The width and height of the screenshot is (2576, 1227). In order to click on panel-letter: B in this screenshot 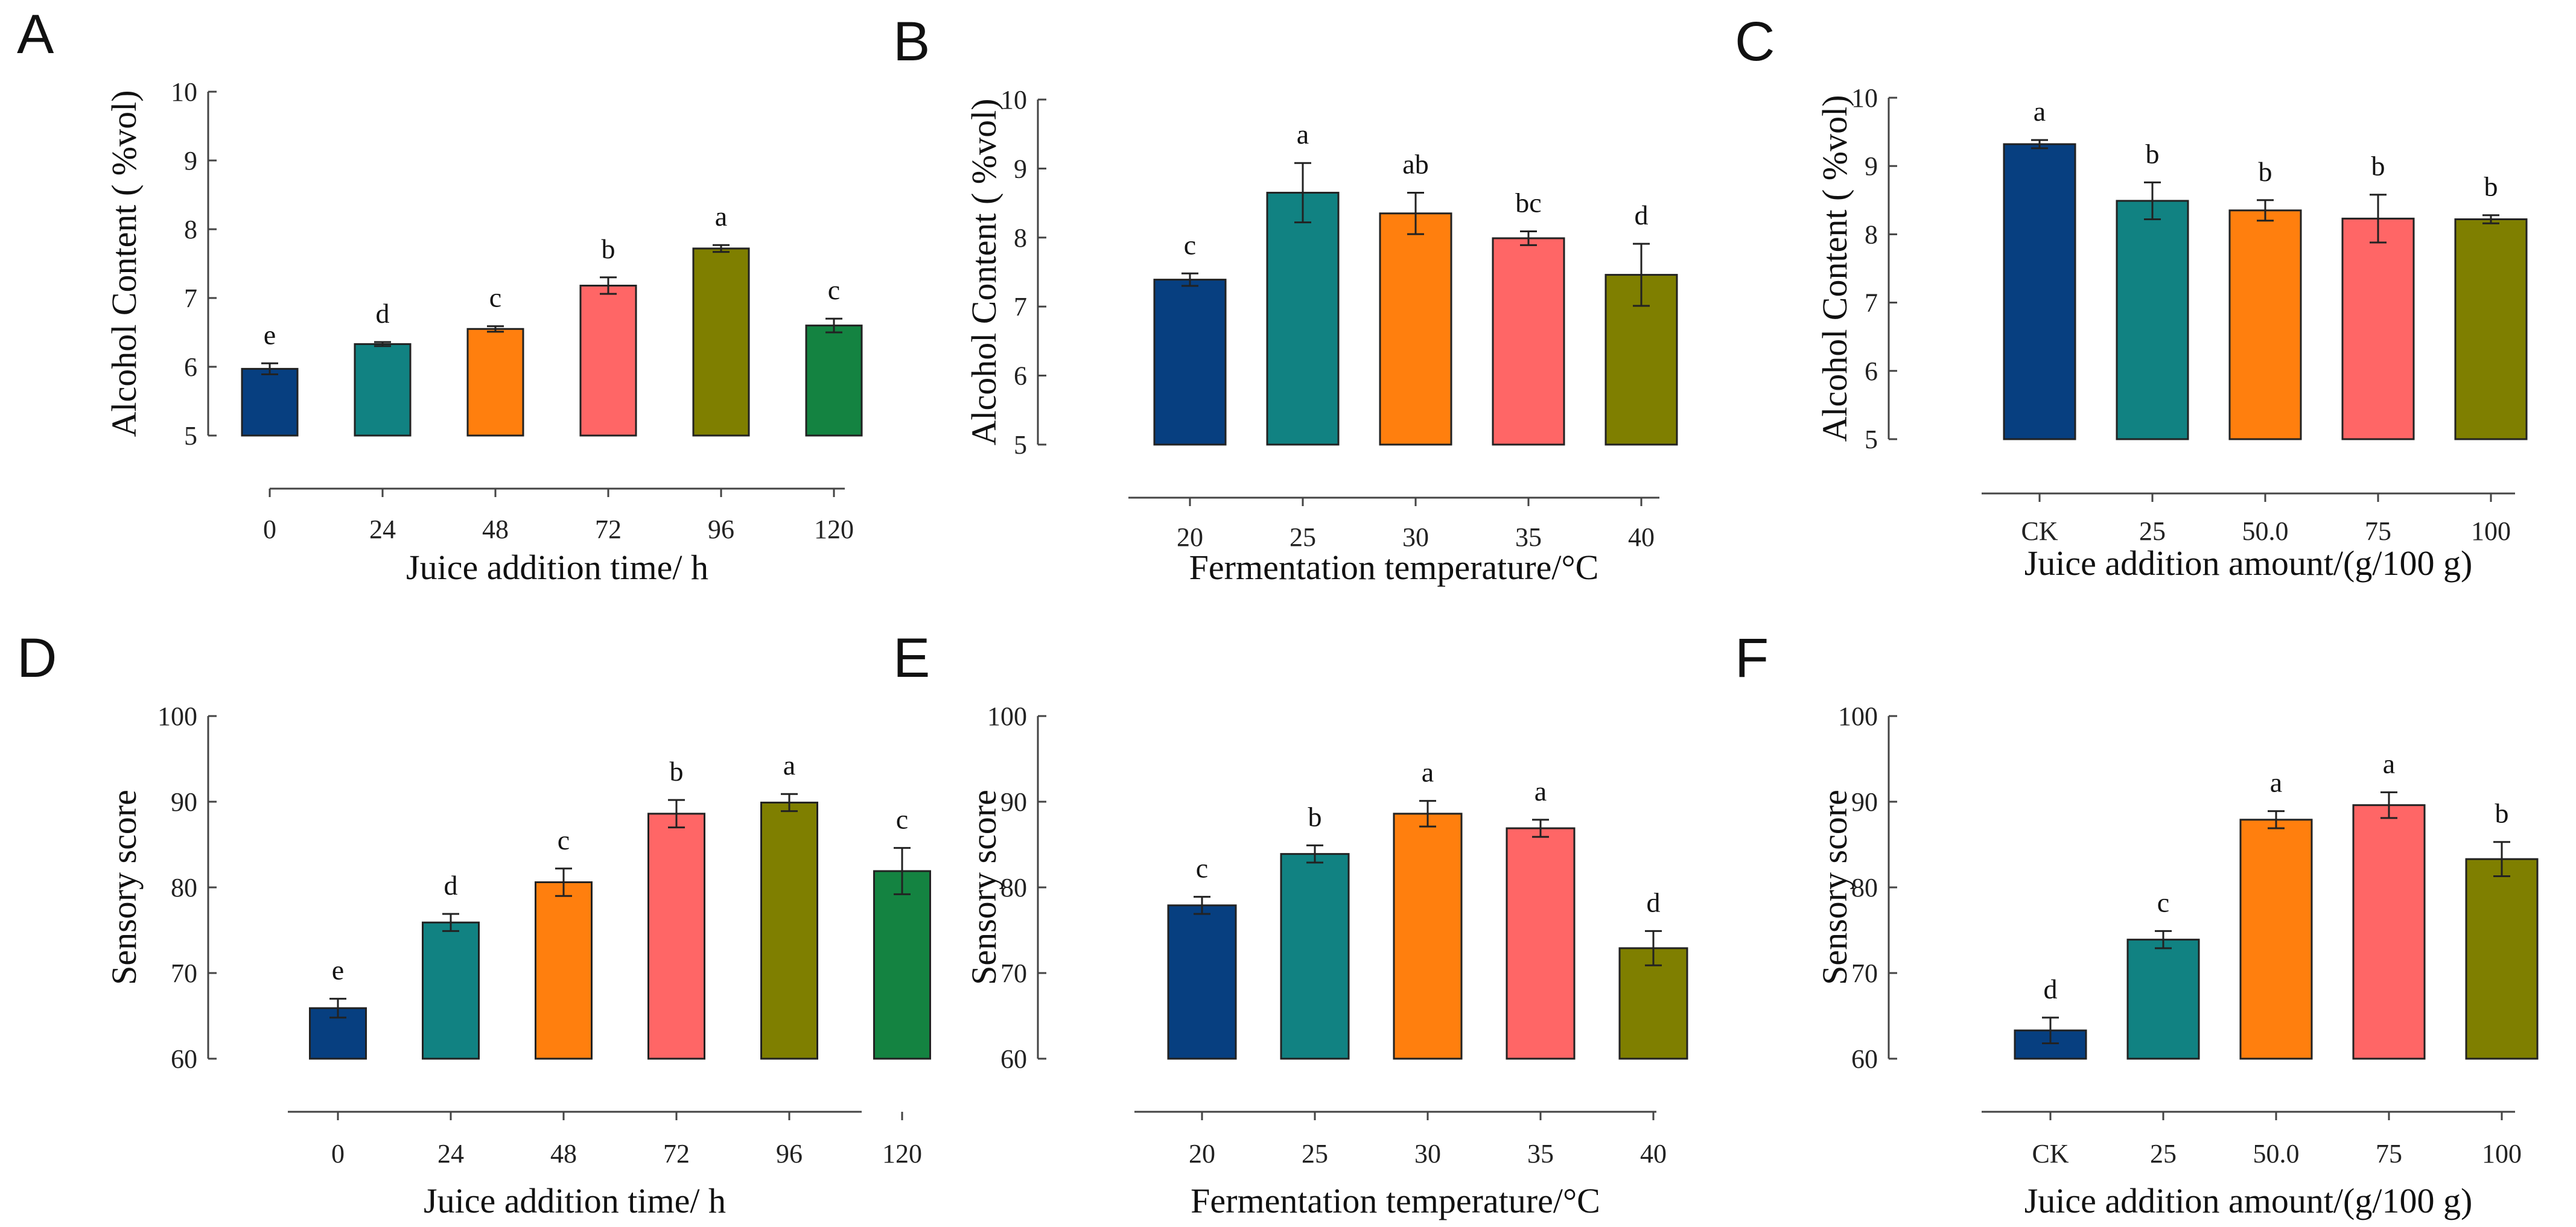, I will do `click(911, 41)`.